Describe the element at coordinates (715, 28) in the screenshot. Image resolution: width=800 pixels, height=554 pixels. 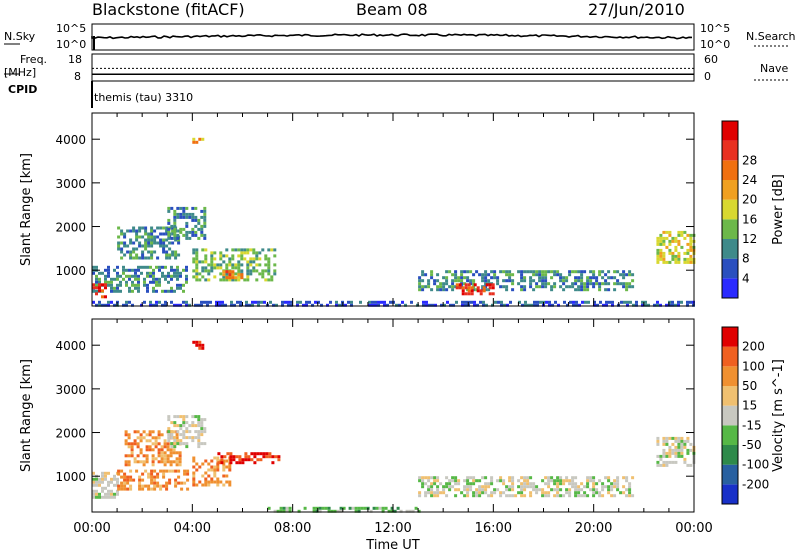
I see `noise-right-tick: 10^5` at that location.